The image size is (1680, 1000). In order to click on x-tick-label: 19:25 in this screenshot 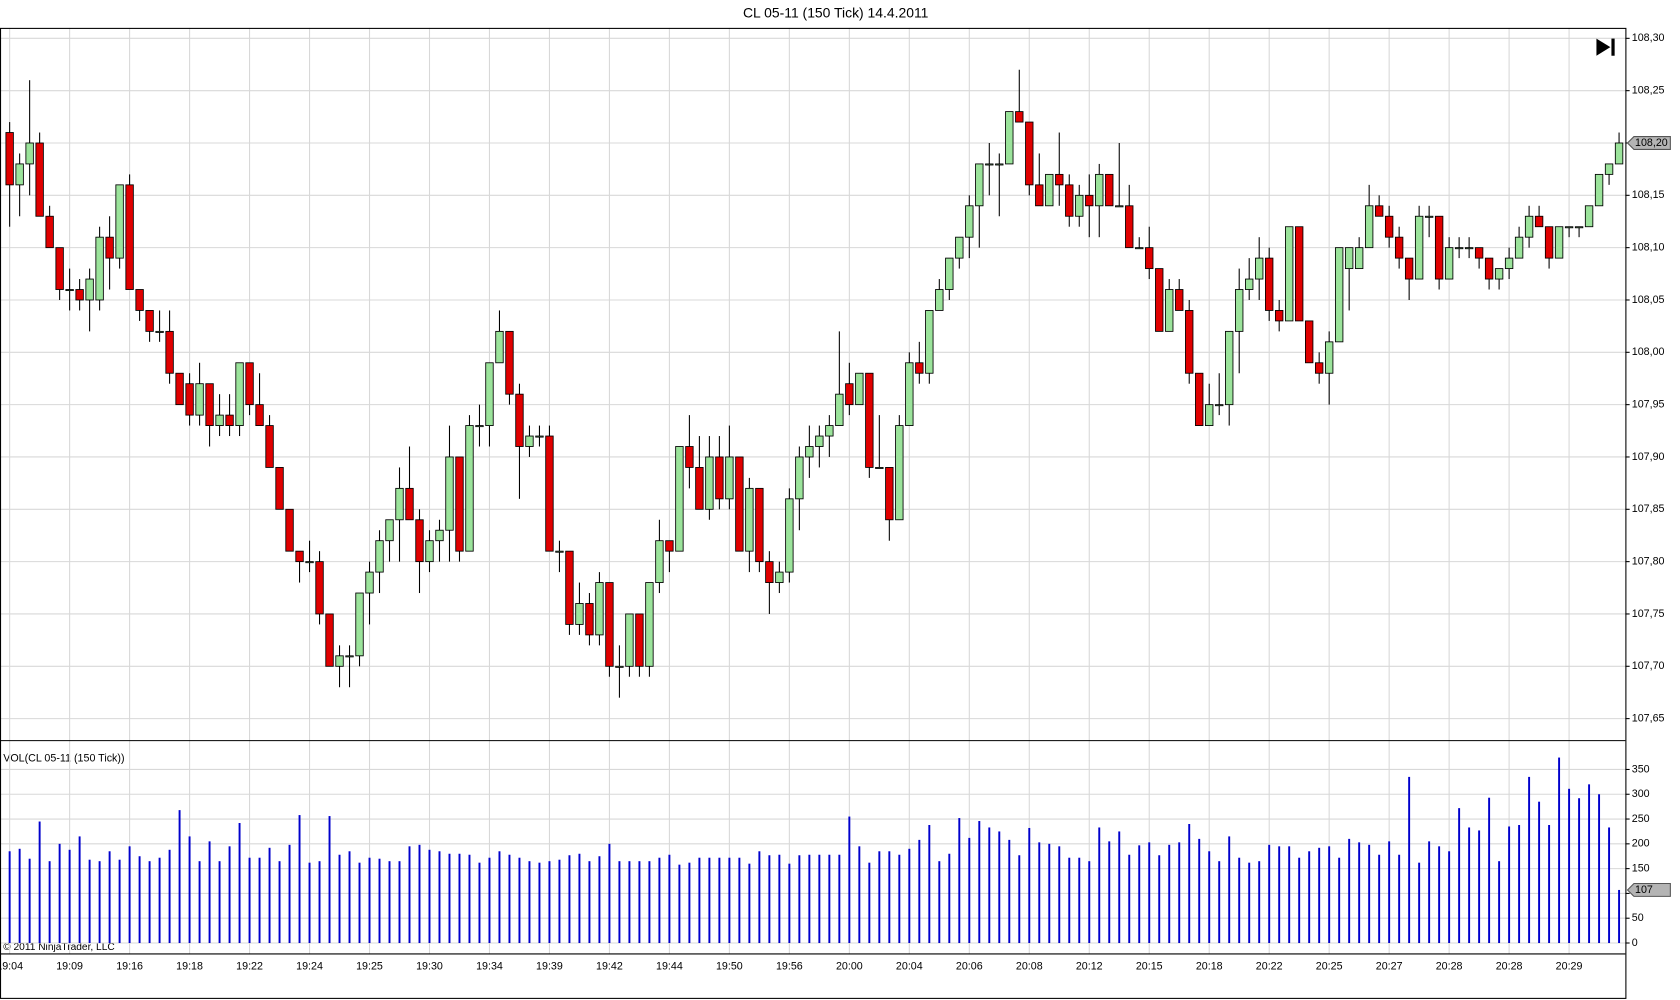, I will do `click(369, 967)`.